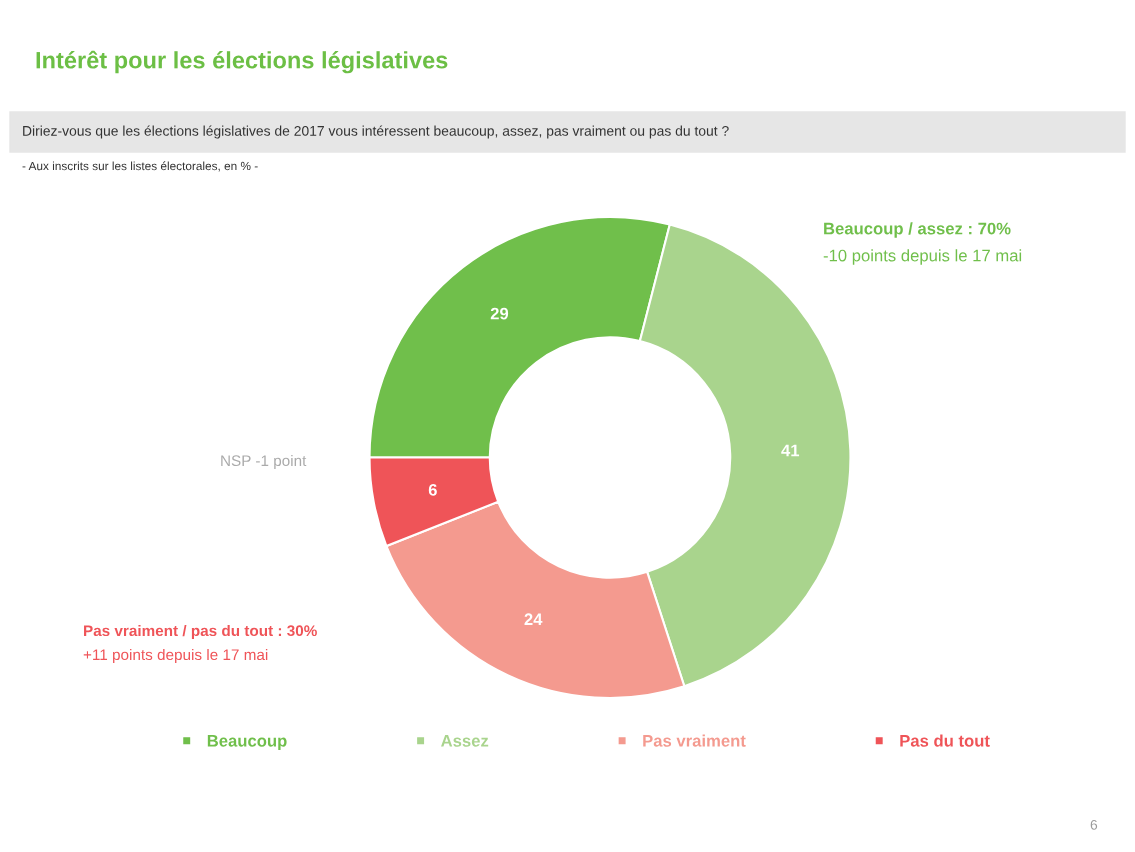  Describe the element at coordinates (264, 462) in the screenshot. I see `text: NSP -1 point` at that location.